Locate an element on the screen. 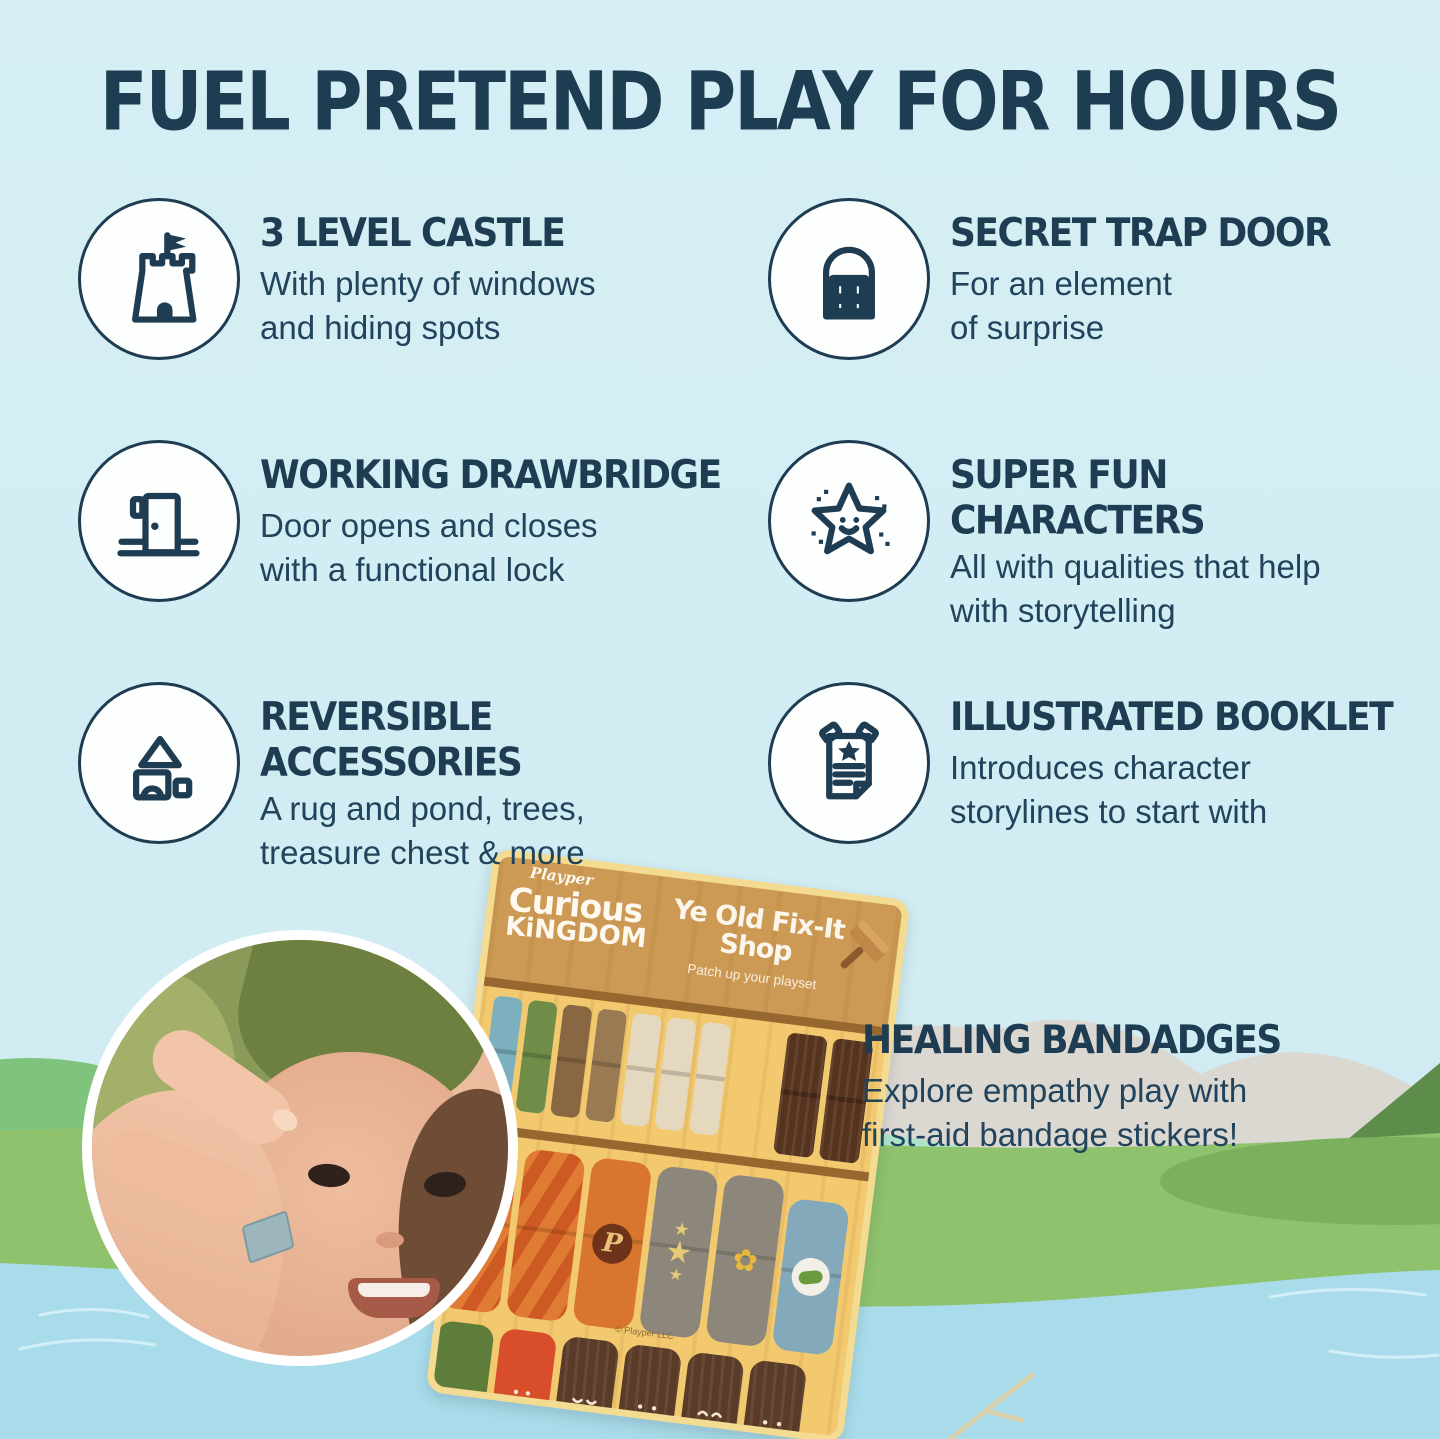 Image resolution: width=1440 pixels, height=1439 pixels. castle-icon is located at coordinates (164, 277).